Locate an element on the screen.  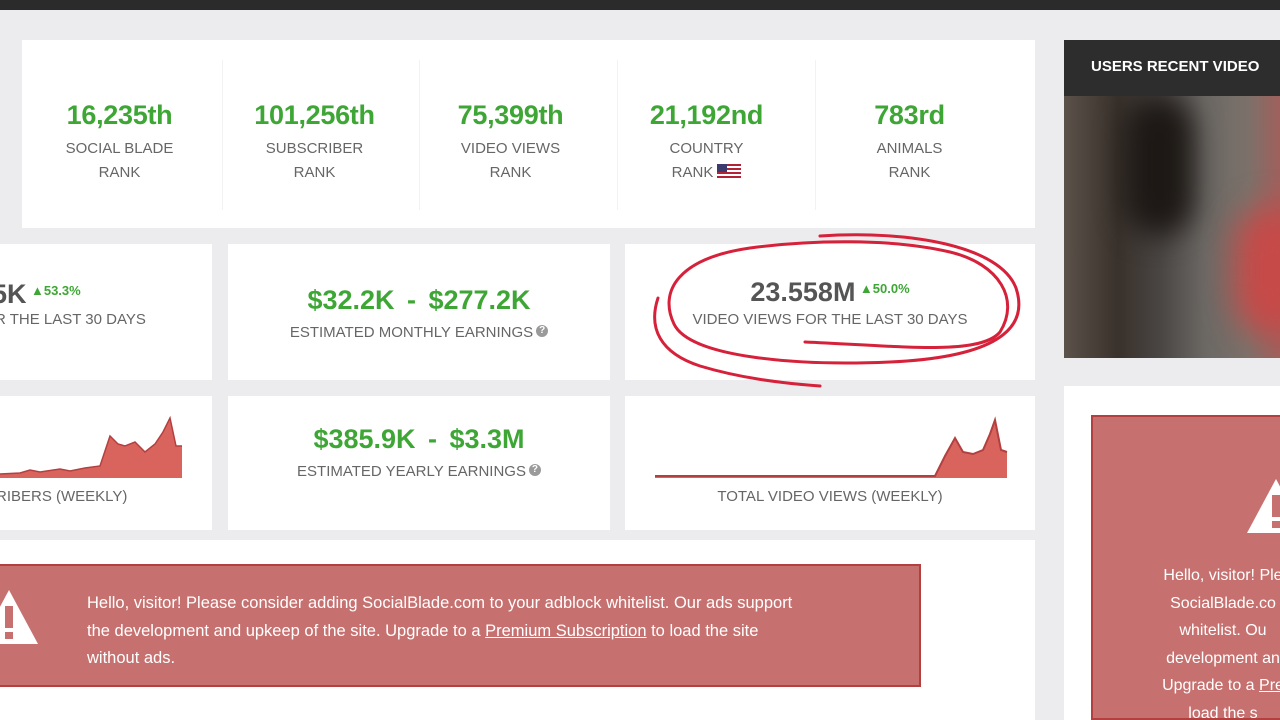
red-circle-annotation is located at coordinates (837, 310).